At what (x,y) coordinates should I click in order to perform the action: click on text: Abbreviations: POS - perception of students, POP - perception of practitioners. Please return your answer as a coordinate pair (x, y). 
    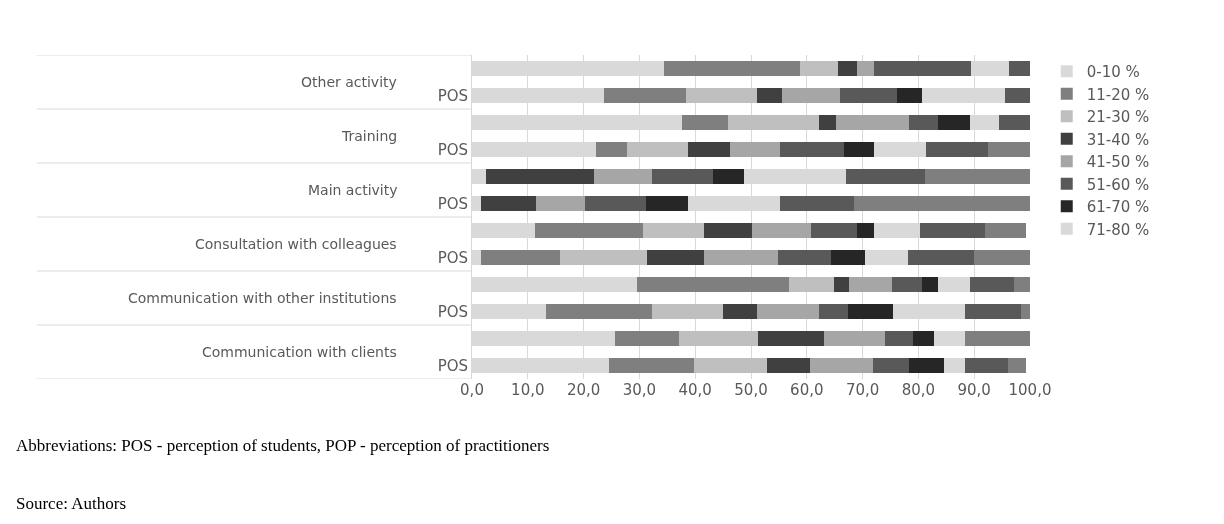
    Looking at the image, I should click on (283, 445).